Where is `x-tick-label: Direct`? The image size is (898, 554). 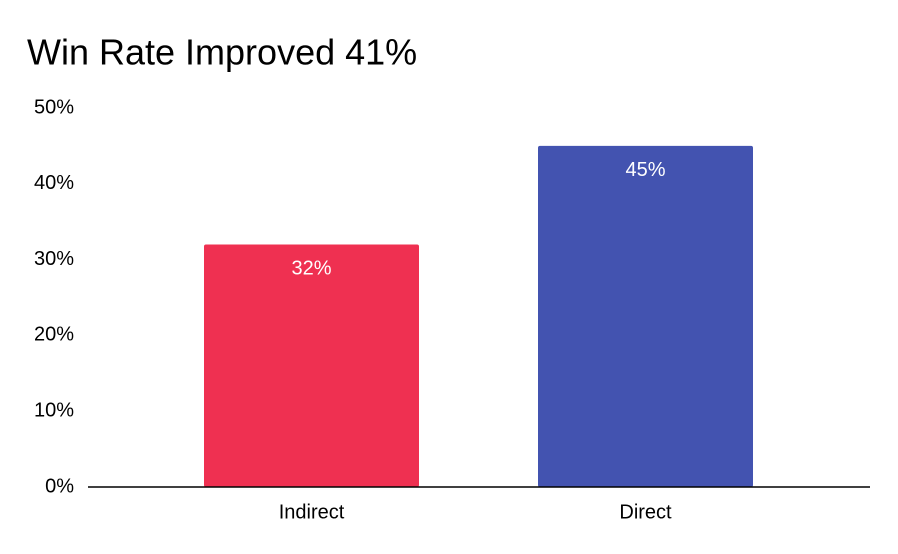
x-tick-label: Direct is located at coordinates (645, 512).